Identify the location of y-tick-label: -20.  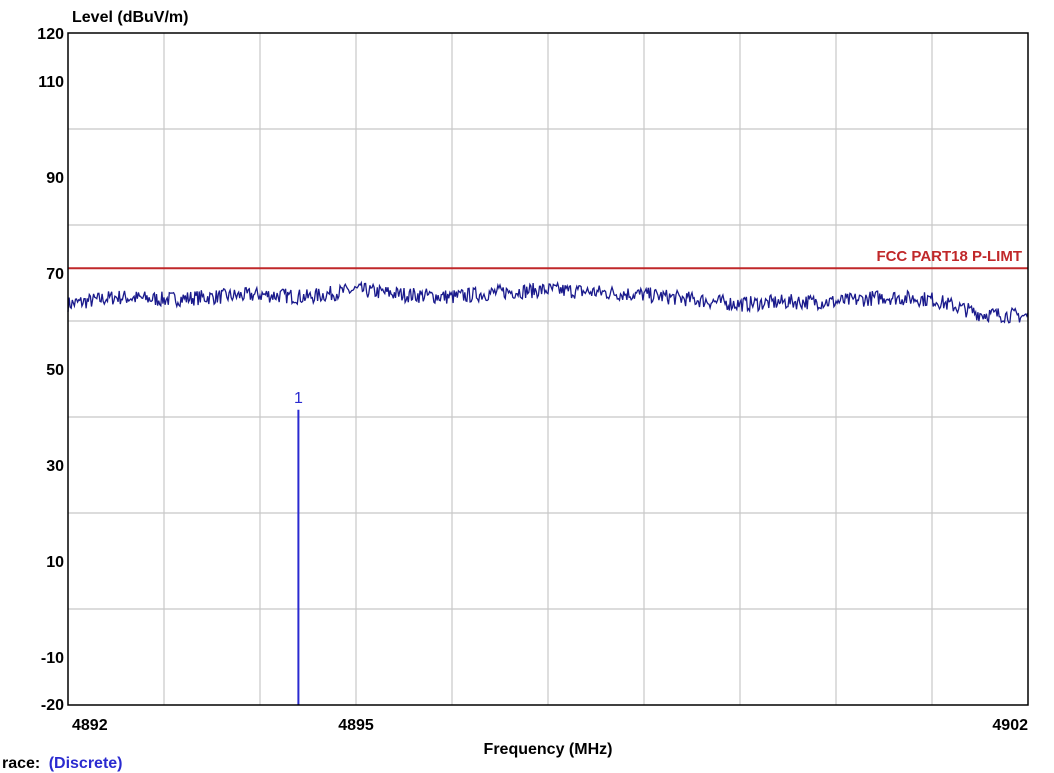
(52, 705).